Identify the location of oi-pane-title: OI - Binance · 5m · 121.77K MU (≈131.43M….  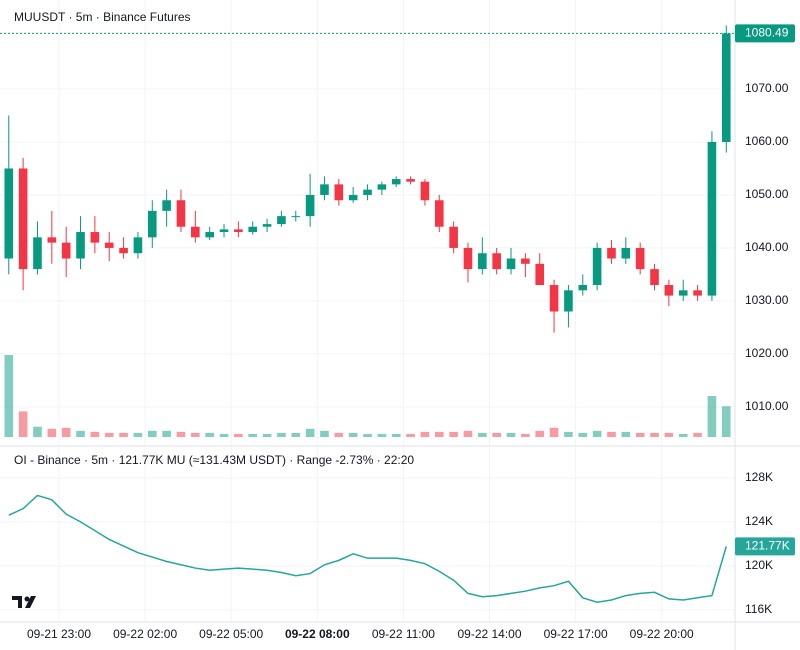
(214, 460).